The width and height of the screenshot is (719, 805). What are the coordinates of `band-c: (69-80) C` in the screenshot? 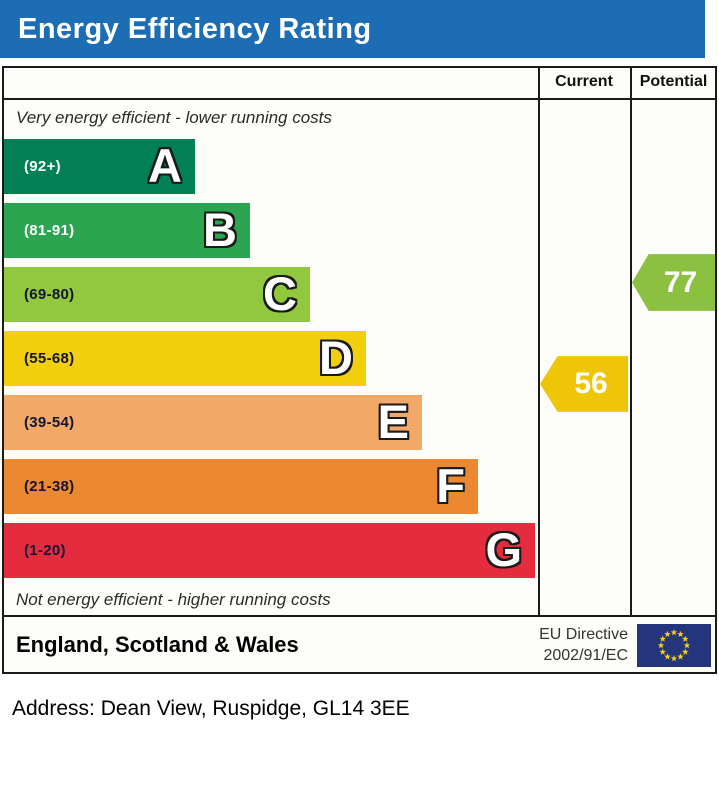 It's located at (157, 294).